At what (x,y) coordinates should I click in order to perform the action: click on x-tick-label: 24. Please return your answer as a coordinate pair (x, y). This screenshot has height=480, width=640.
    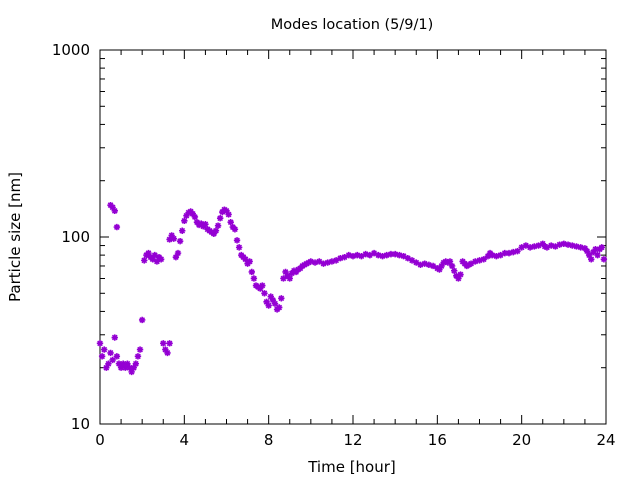
    Looking at the image, I should click on (605, 440).